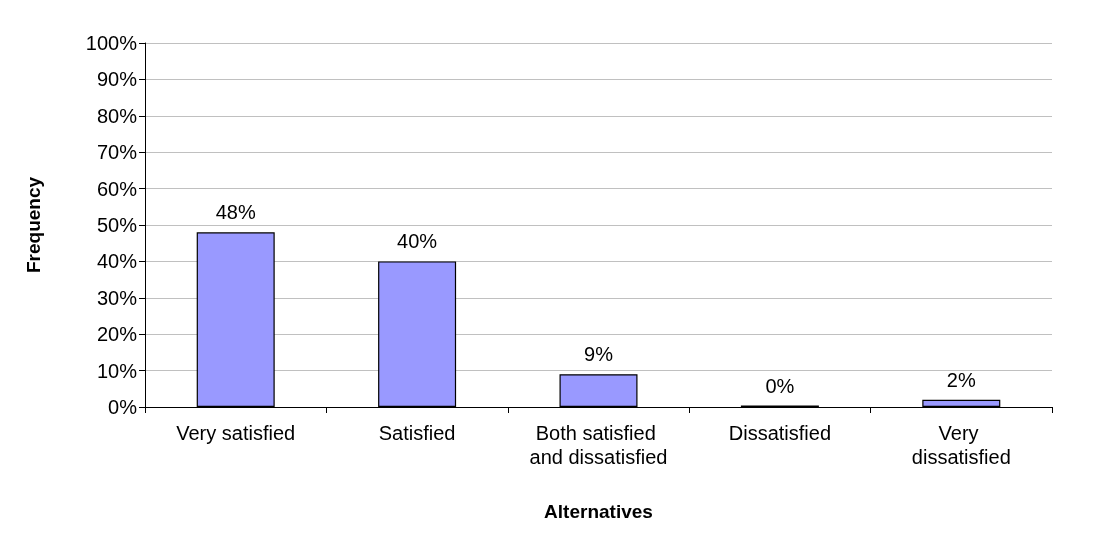  Describe the element at coordinates (598, 445) in the screenshot. I see `x-tick-label: Both satisfied and dissatisfied` at that location.